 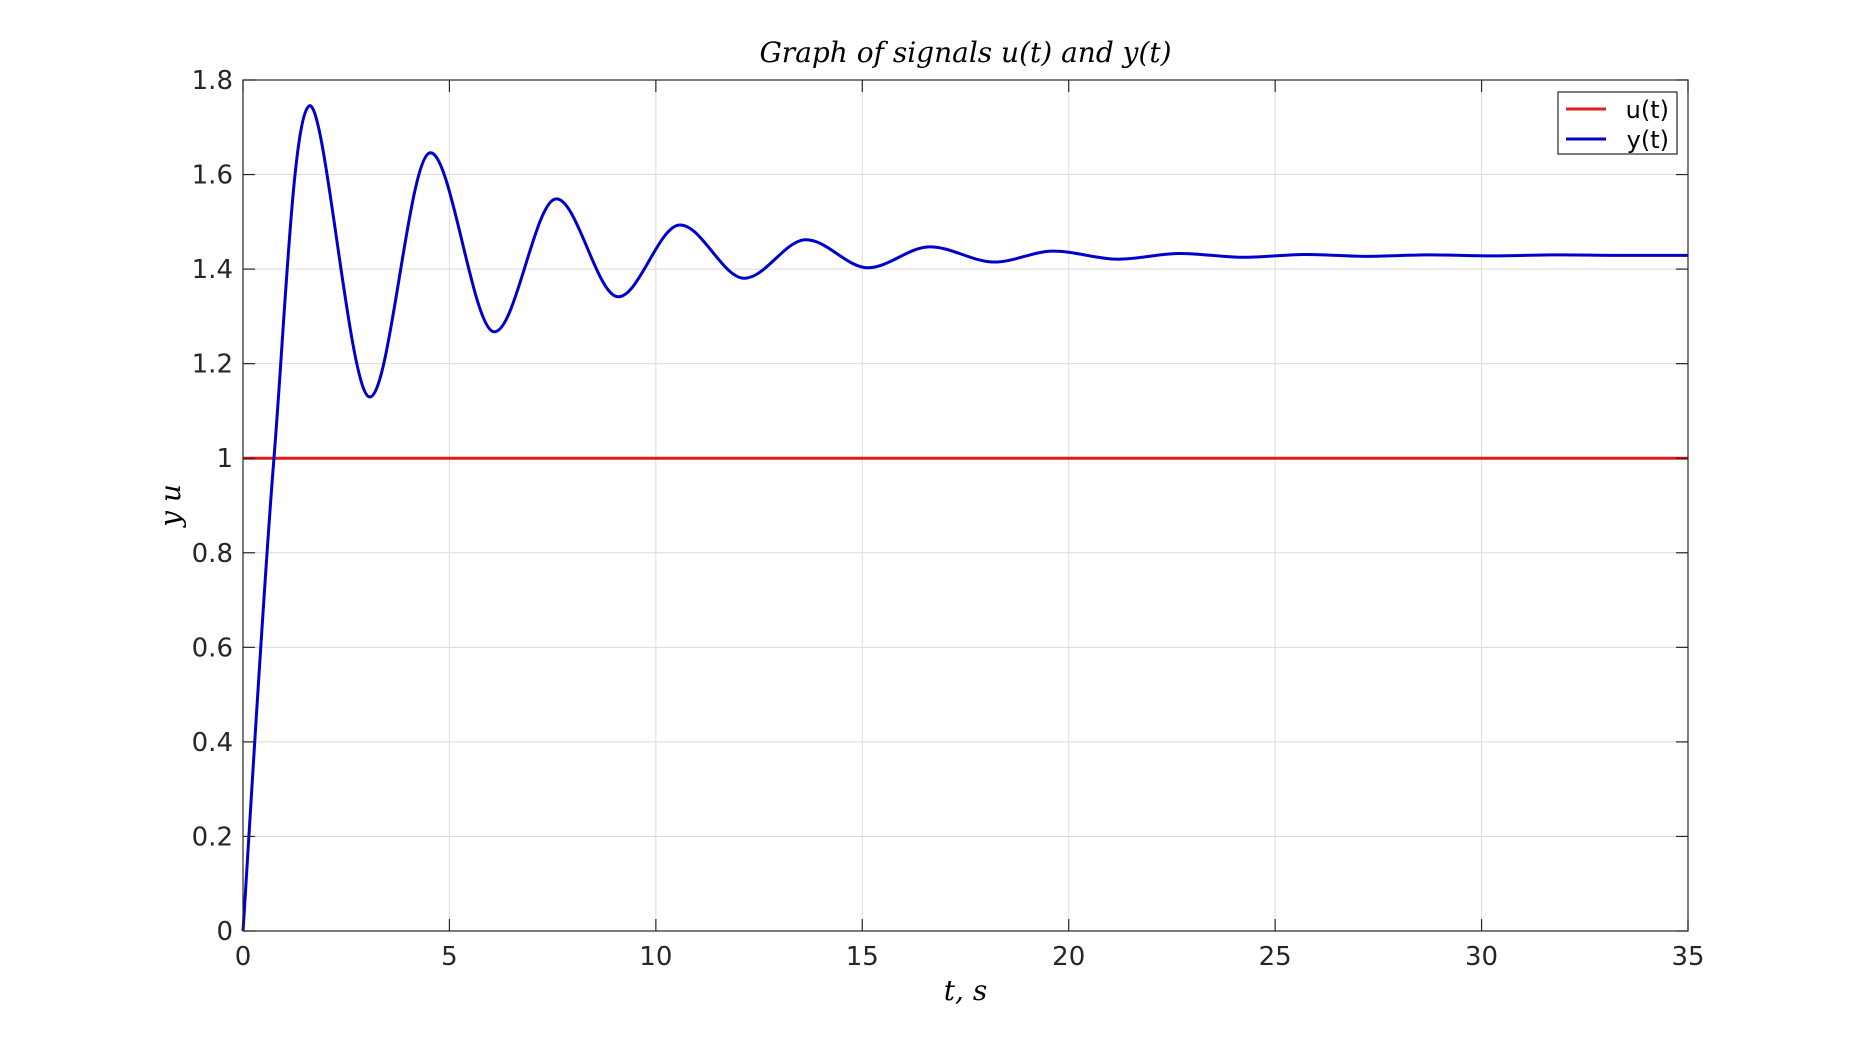 What do you see at coordinates (170, 506) in the screenshot?
I see `y-axis-label: y u` at bounding box center [170, 506].